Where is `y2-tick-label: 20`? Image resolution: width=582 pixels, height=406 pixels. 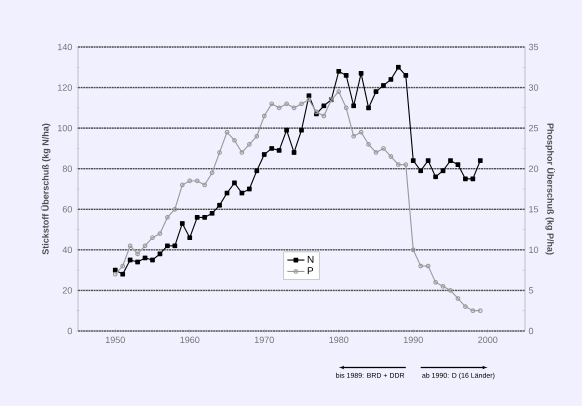
y2-tick-label: 20 is located at coordinates (533, 169).